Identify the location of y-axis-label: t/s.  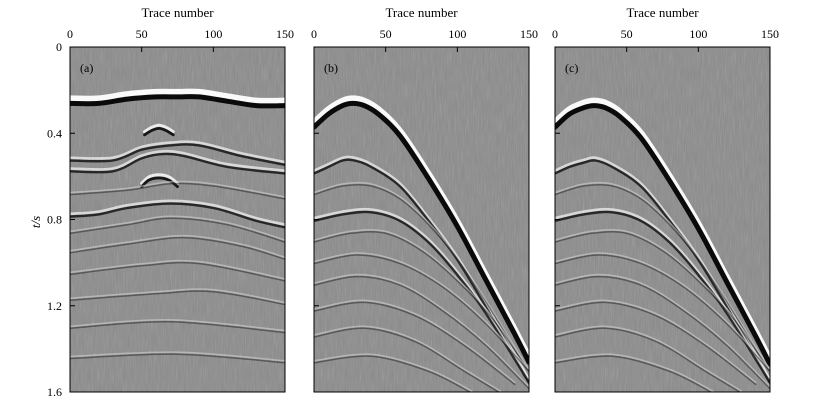
(35, 222).